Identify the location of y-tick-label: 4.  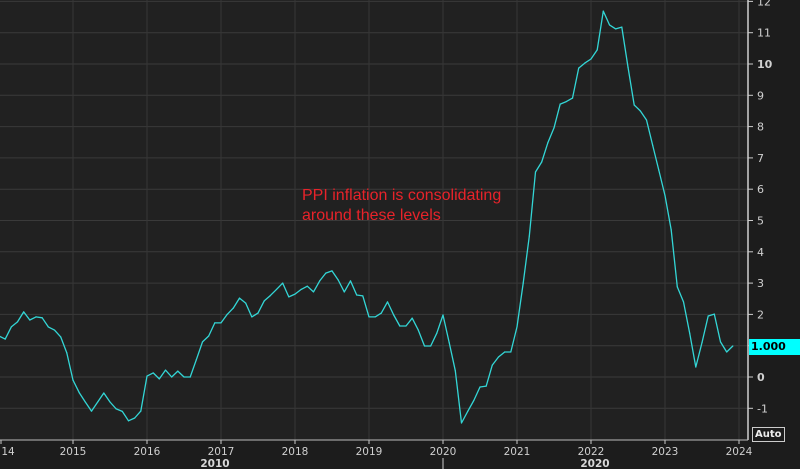
(760, 252).